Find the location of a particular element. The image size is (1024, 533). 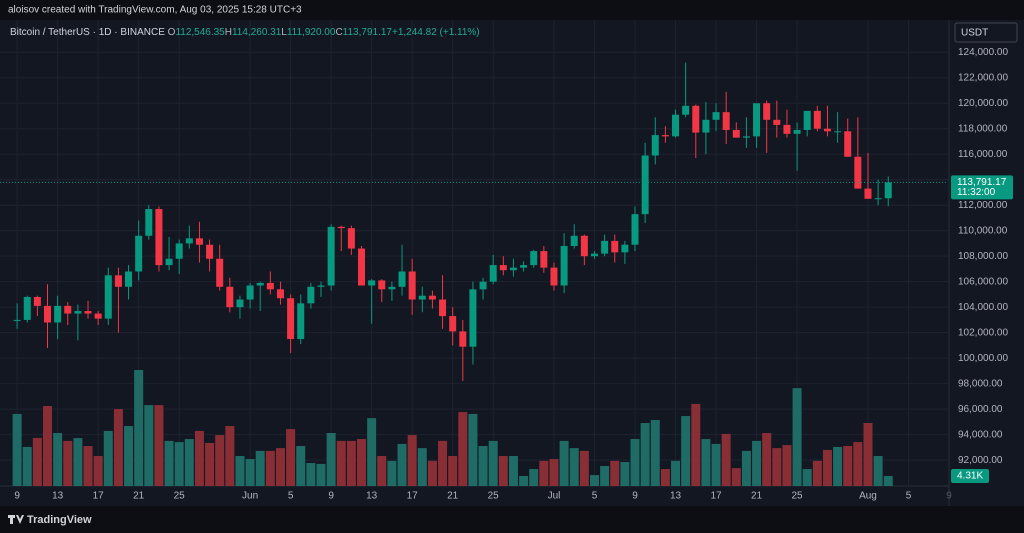

y-tick-label: 96,000.00 is located at coordinates (980, 409).